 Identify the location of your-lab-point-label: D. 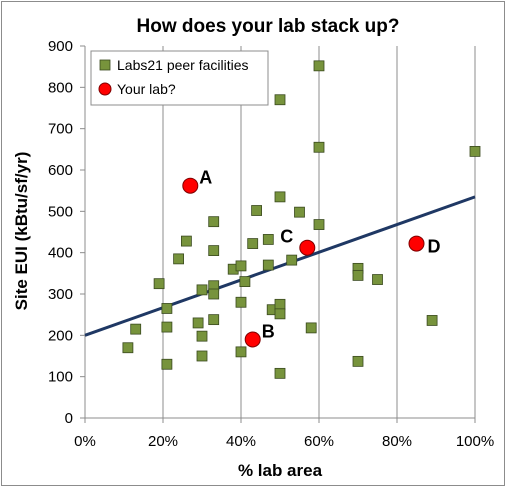
(434, 247).